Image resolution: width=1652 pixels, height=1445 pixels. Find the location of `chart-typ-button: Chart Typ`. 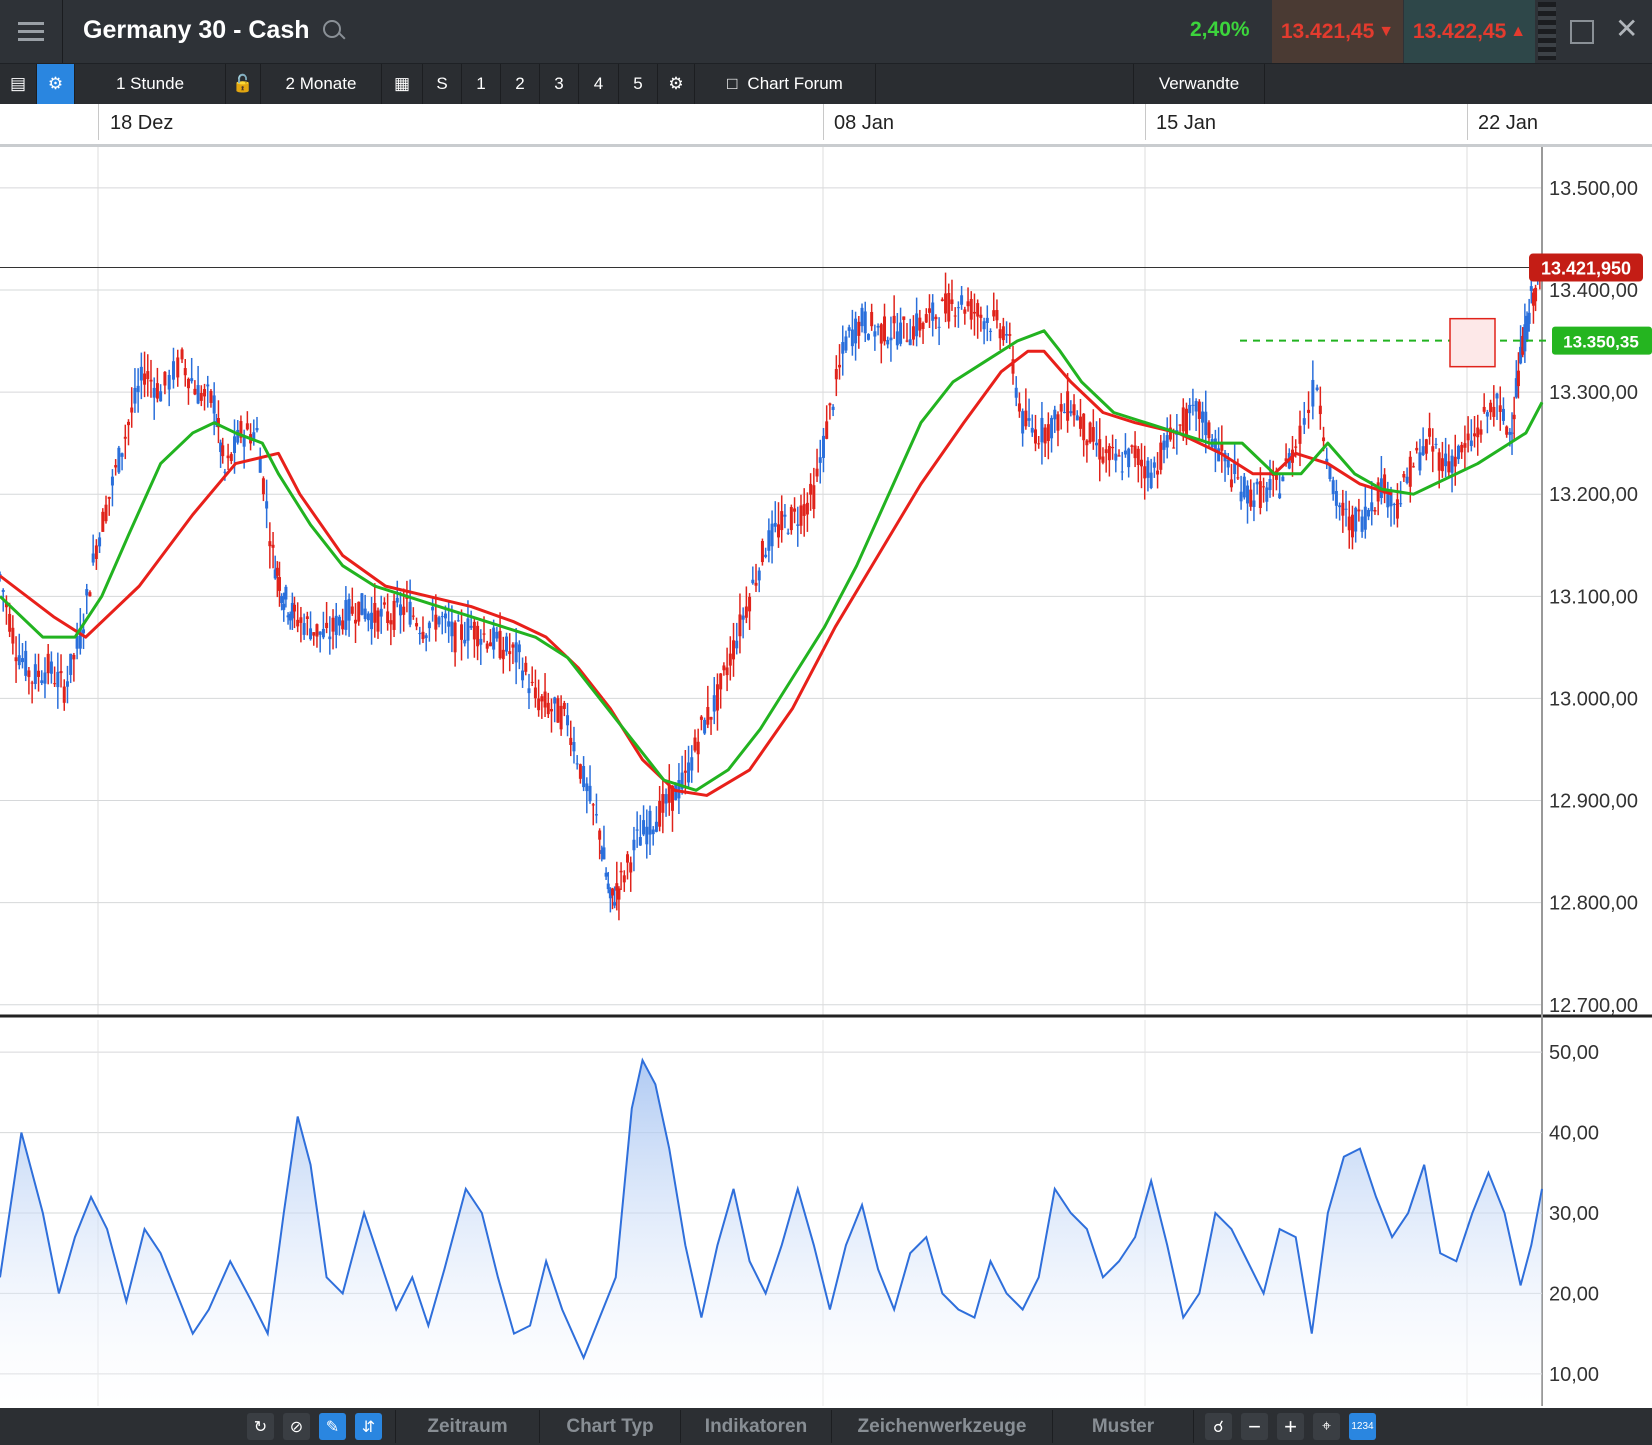

chart-typ-button: Chart Typ is located at coordinates (609, 1426).